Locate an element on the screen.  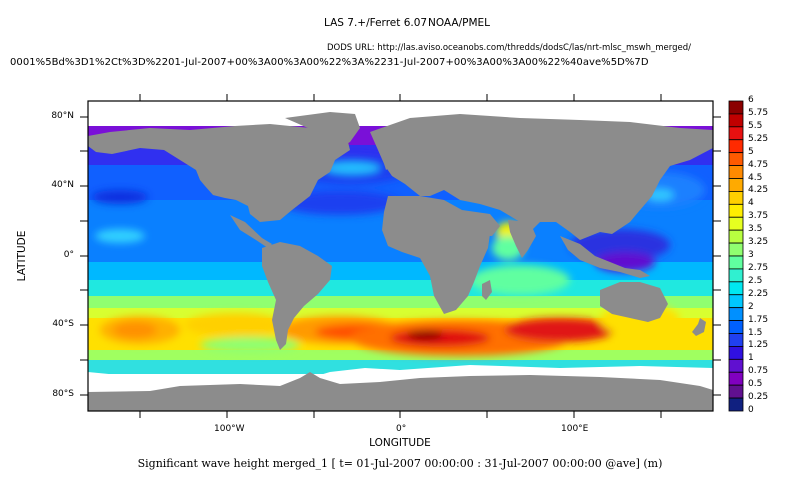
lat-tick-40n: 40°N is located at coordinates (62, 185).